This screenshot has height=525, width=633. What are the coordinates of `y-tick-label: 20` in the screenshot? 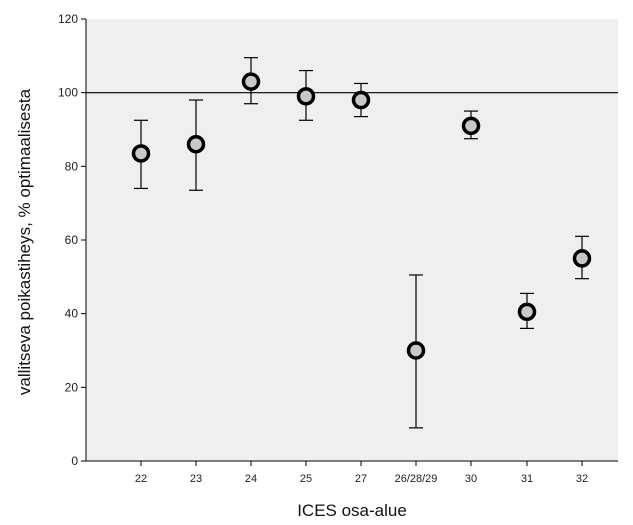 It's located at (72, 387).